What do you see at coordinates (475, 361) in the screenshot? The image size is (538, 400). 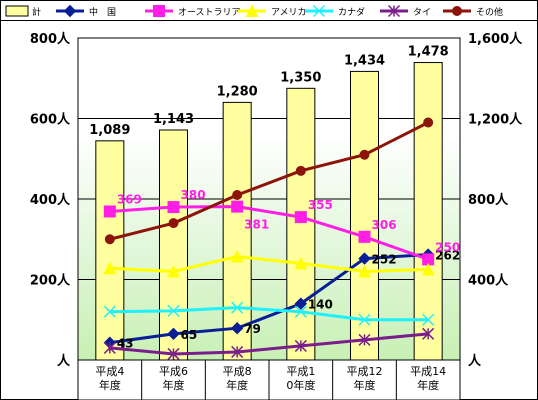 I see `right-axis-tick-label: 人` at bounding box center [475, 361].